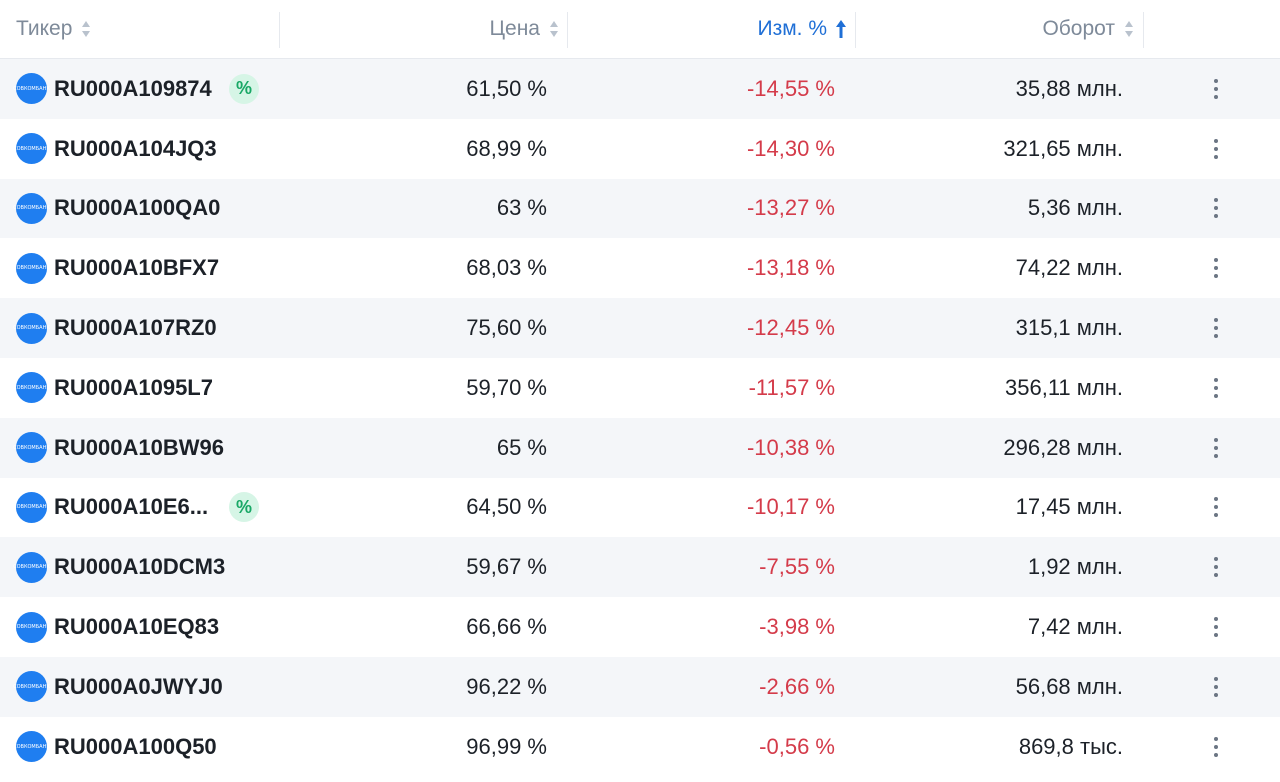 This screenshot has height=782, width=1280. What do you see at coordinates (841, 29) in the screenshot?
I see `sort-ascending-icon` at bounding box center [841, 29].